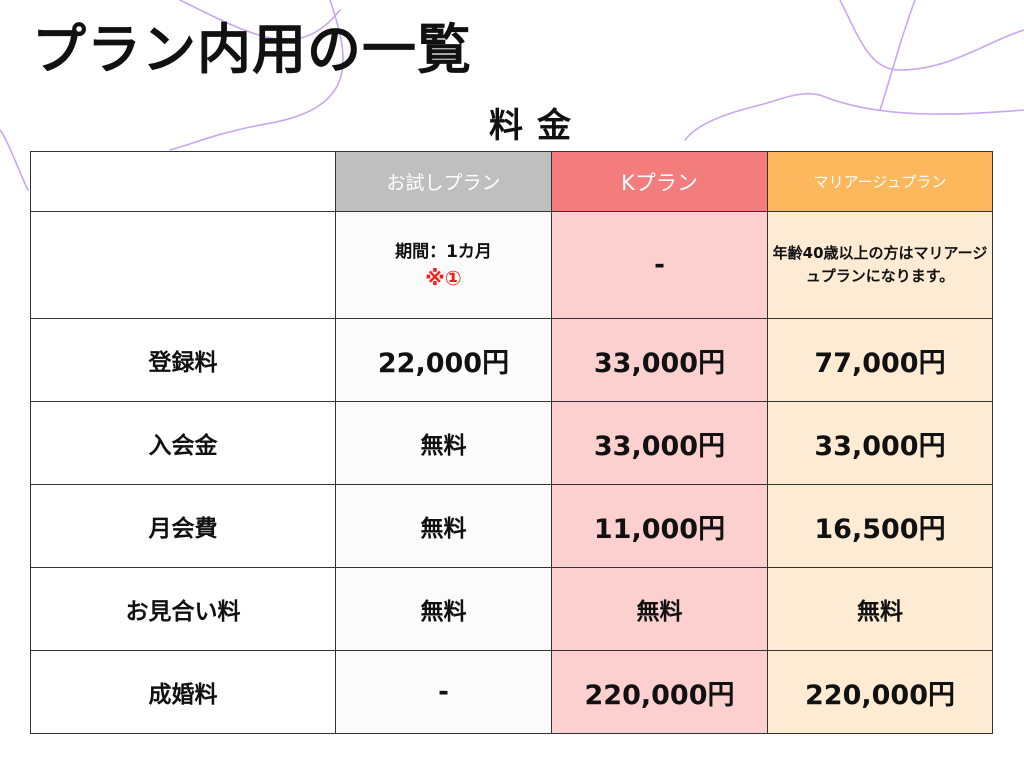 The image size is (1024, 768). I want to click on k-value: 11,000円, so click(659, 526).